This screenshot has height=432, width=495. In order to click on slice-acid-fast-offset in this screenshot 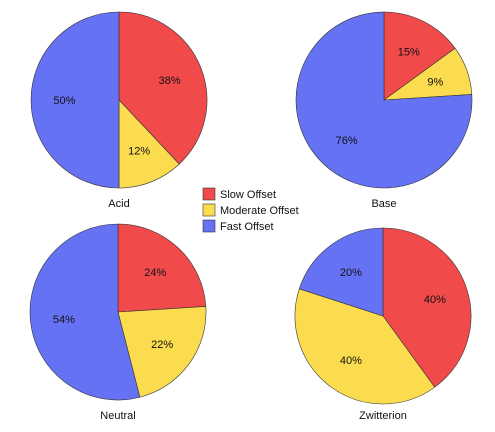, I will do `click(75, 100)`.